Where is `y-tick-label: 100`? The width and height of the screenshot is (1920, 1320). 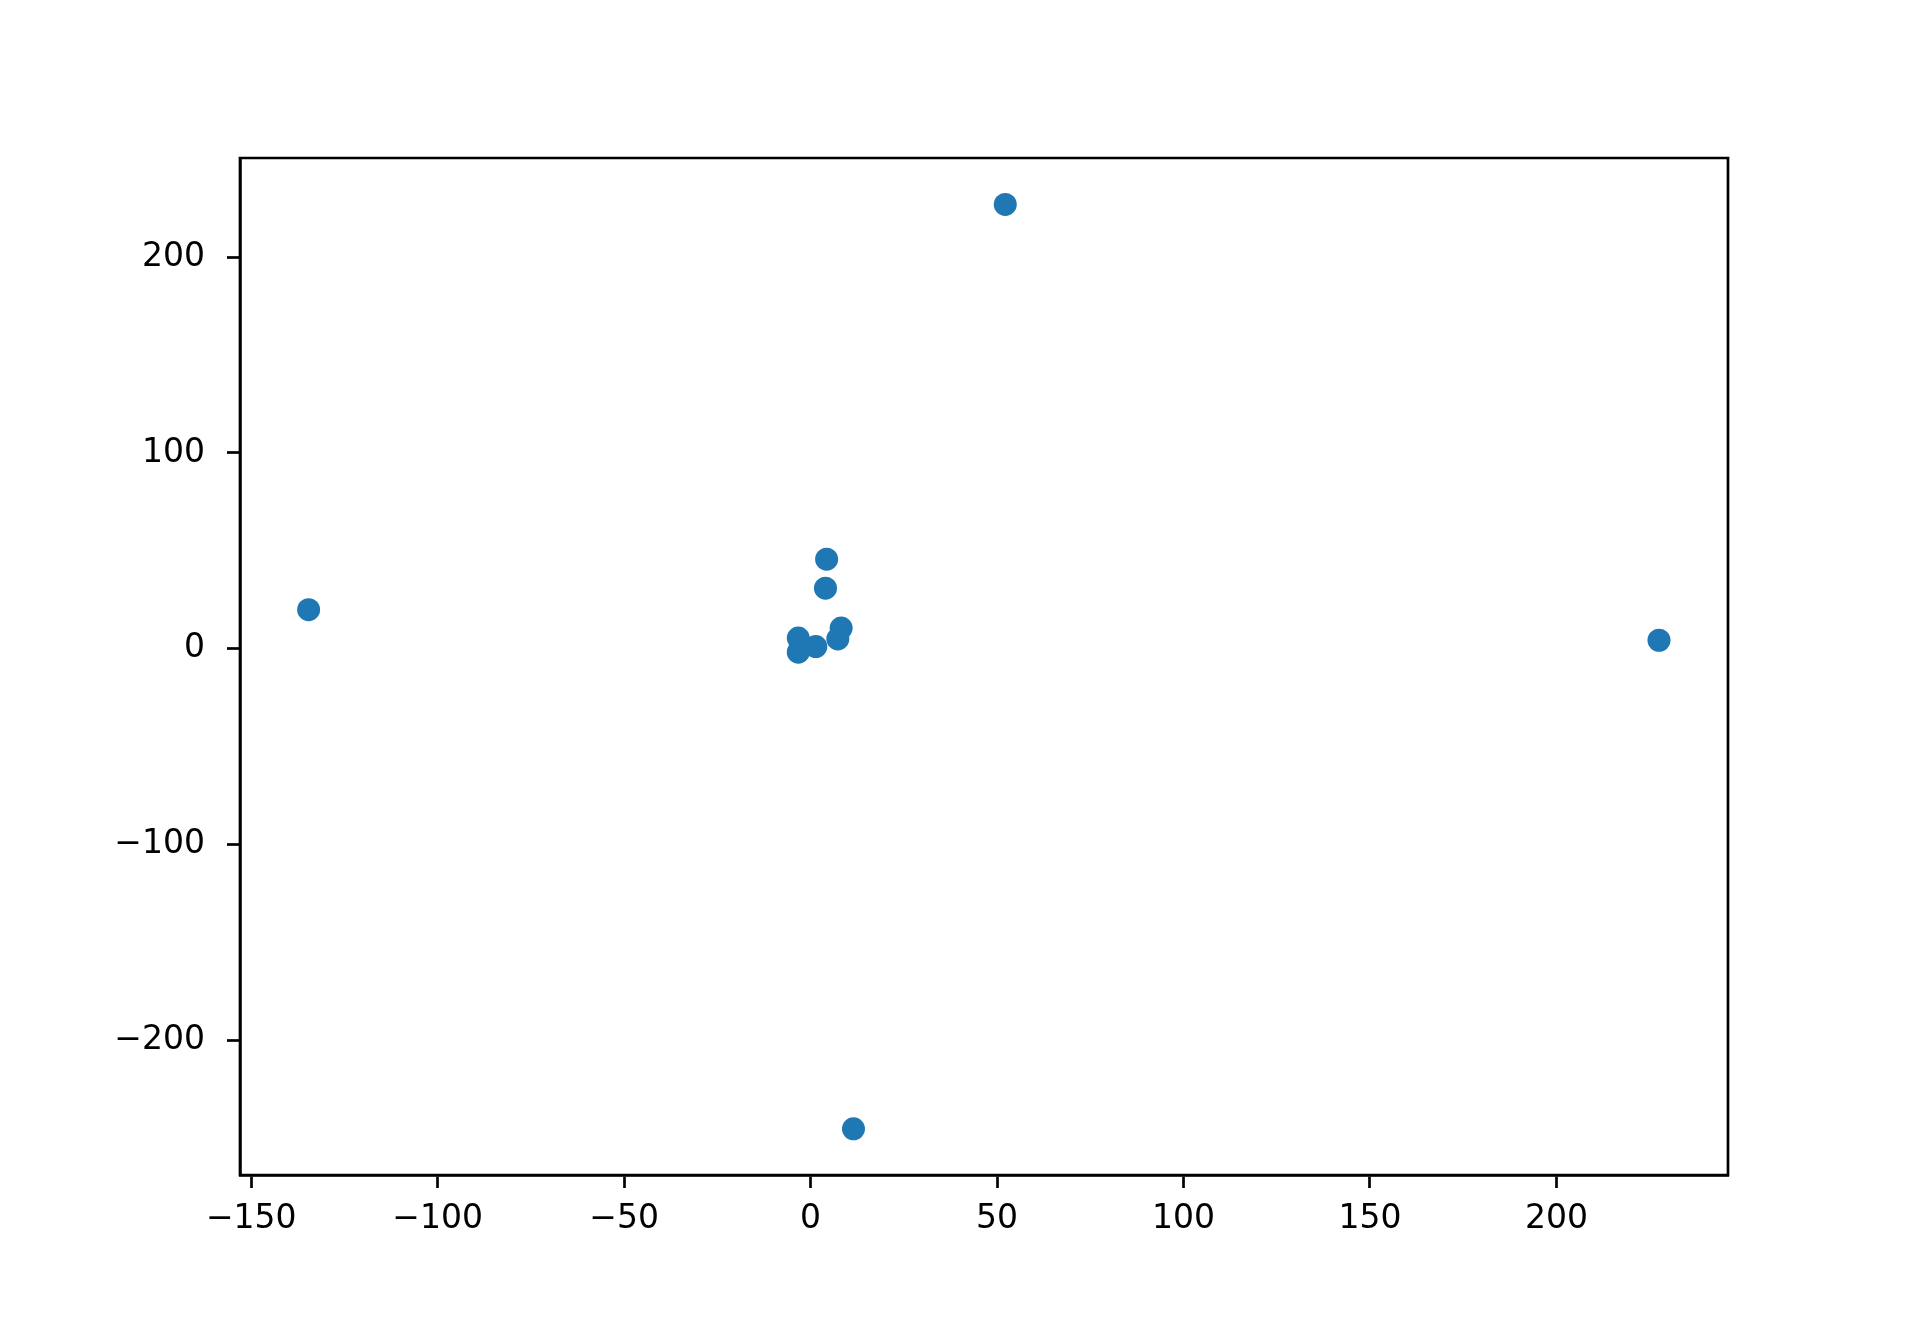
y-tick-label: 100 is located at coordinates (173, 450).